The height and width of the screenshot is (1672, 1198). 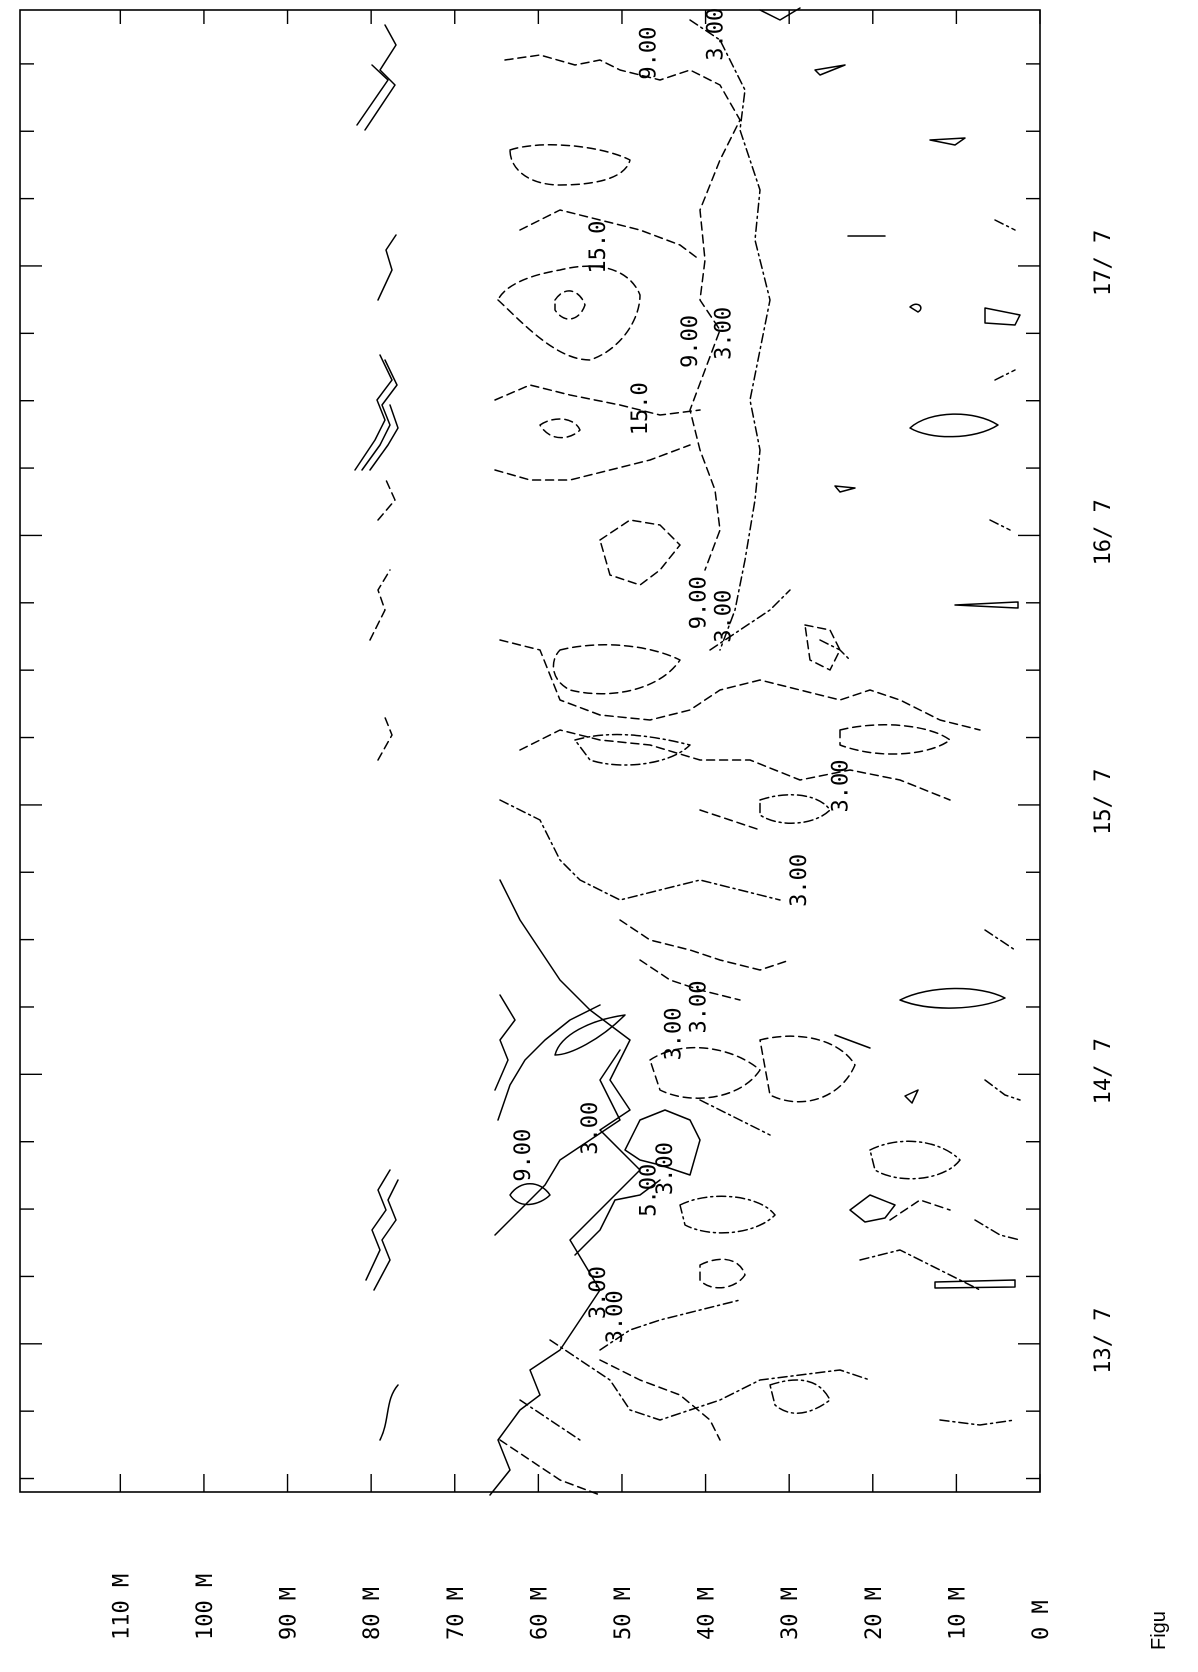 What do you see at coordinates (539, 1613) in the screenshot?
I see `depth-tick-label: 60 M` at bounding box center [539, 1613].